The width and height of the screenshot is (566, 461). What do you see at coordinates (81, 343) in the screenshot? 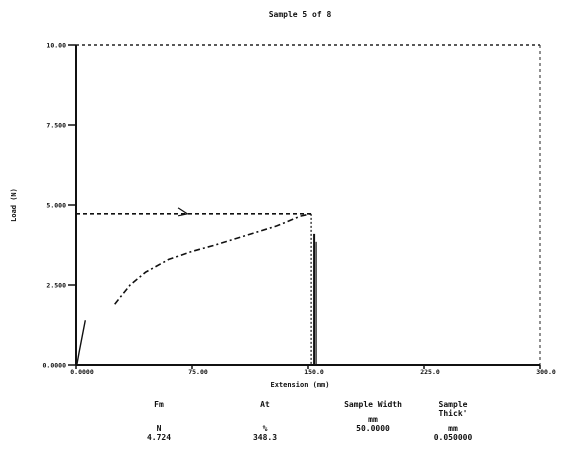
I see `series-line-initial` at bounding box center [81, 343].